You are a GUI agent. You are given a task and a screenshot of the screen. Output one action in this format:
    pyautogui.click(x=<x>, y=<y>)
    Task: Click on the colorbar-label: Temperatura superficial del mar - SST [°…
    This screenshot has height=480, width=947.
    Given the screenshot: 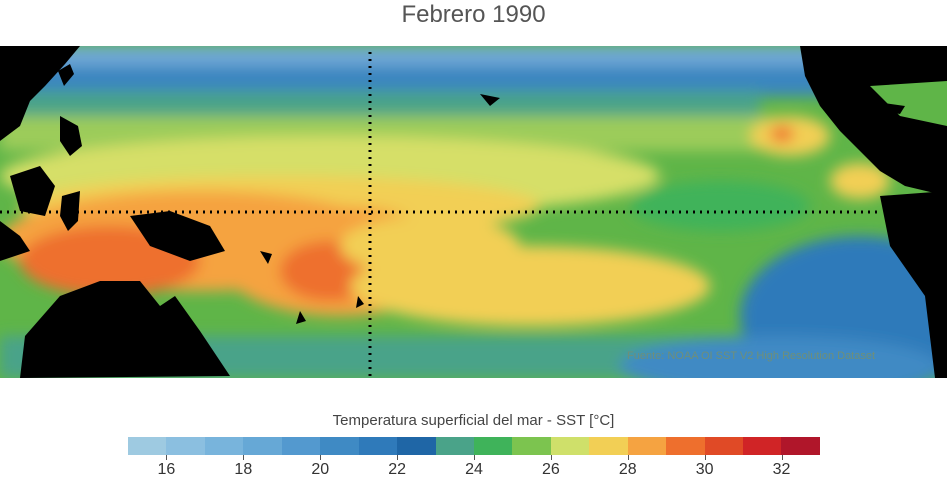 What is the action you would take?
    pyautogui.click(x=473, y=420)
    